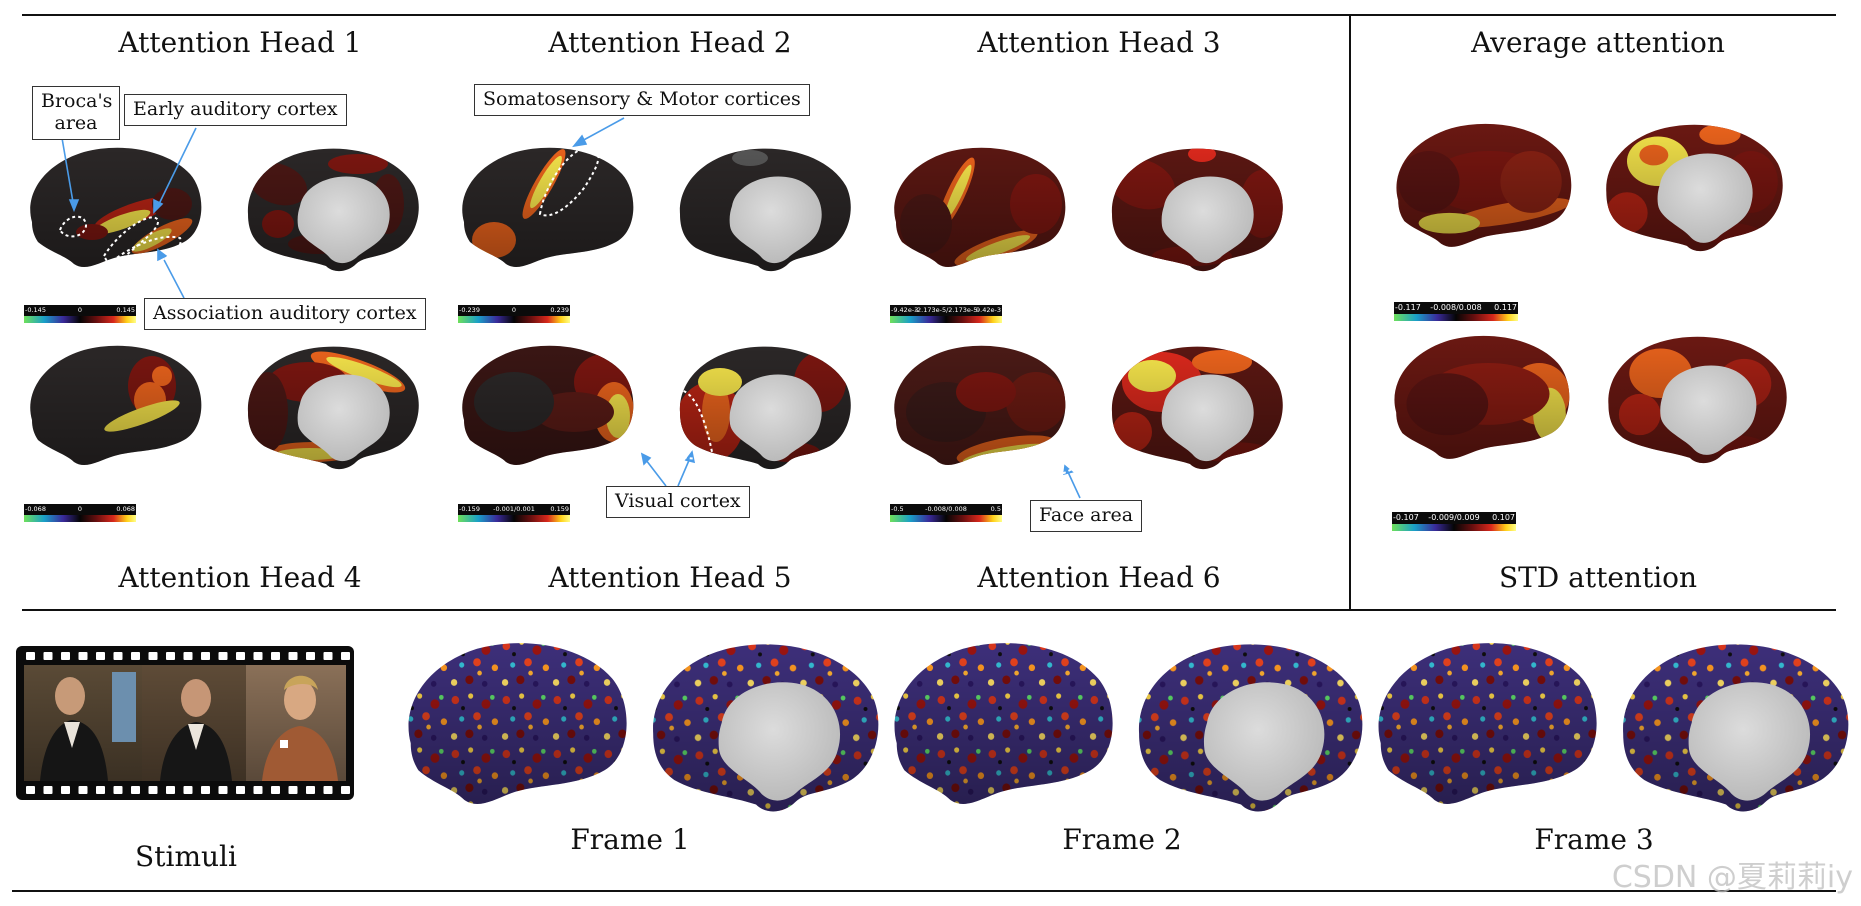 This screenshot has height=906, width=1861. I want to click on std-title: STD attention, so click(1598, 577).